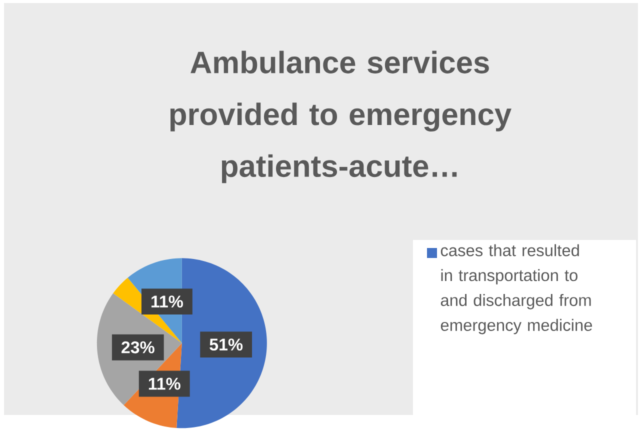 The image size is (644, 435). What do you see at coordinates (226, 344) in the screenshot?
I see `data-label: 51%` at bounding box center [226, 344].